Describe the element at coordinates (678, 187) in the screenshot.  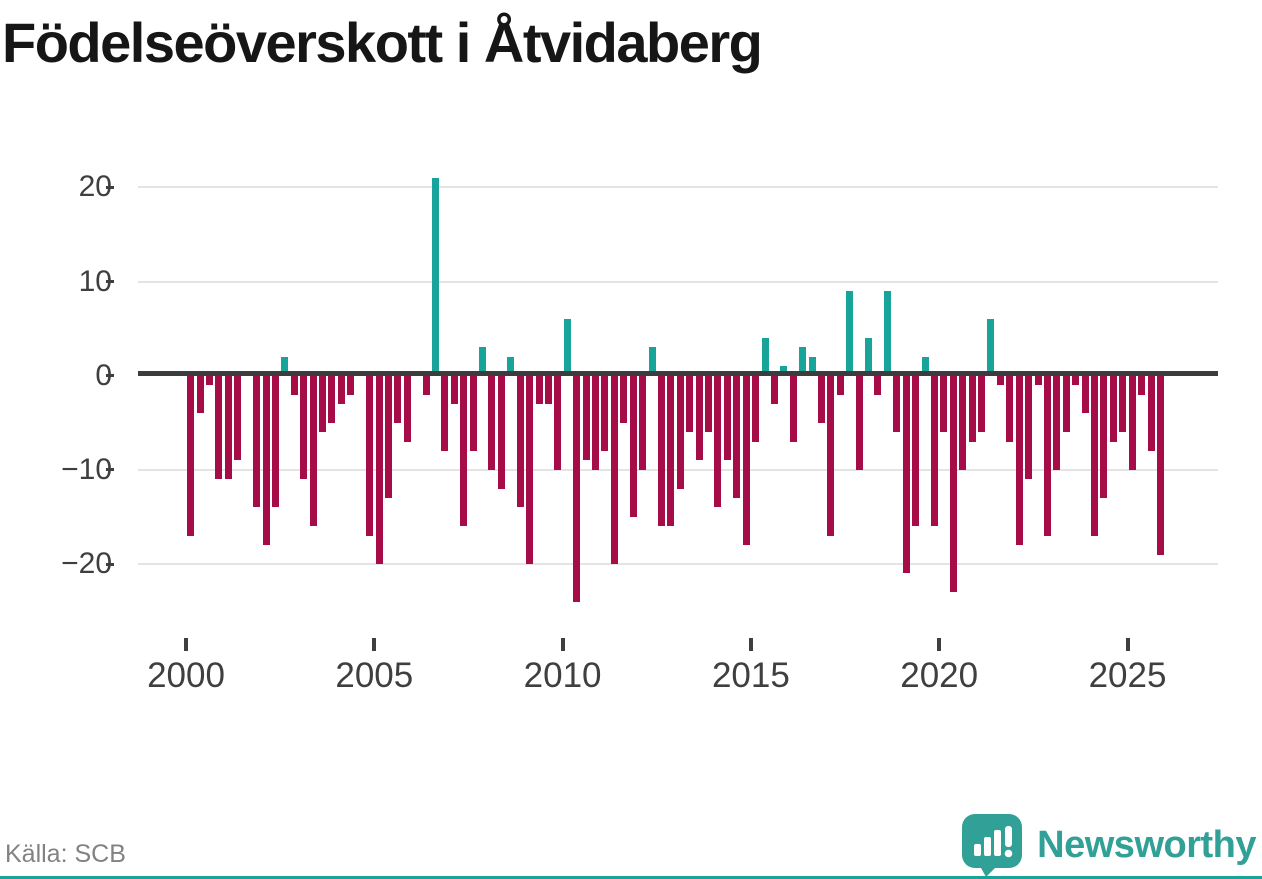
I see `gridline-y20` at that location.